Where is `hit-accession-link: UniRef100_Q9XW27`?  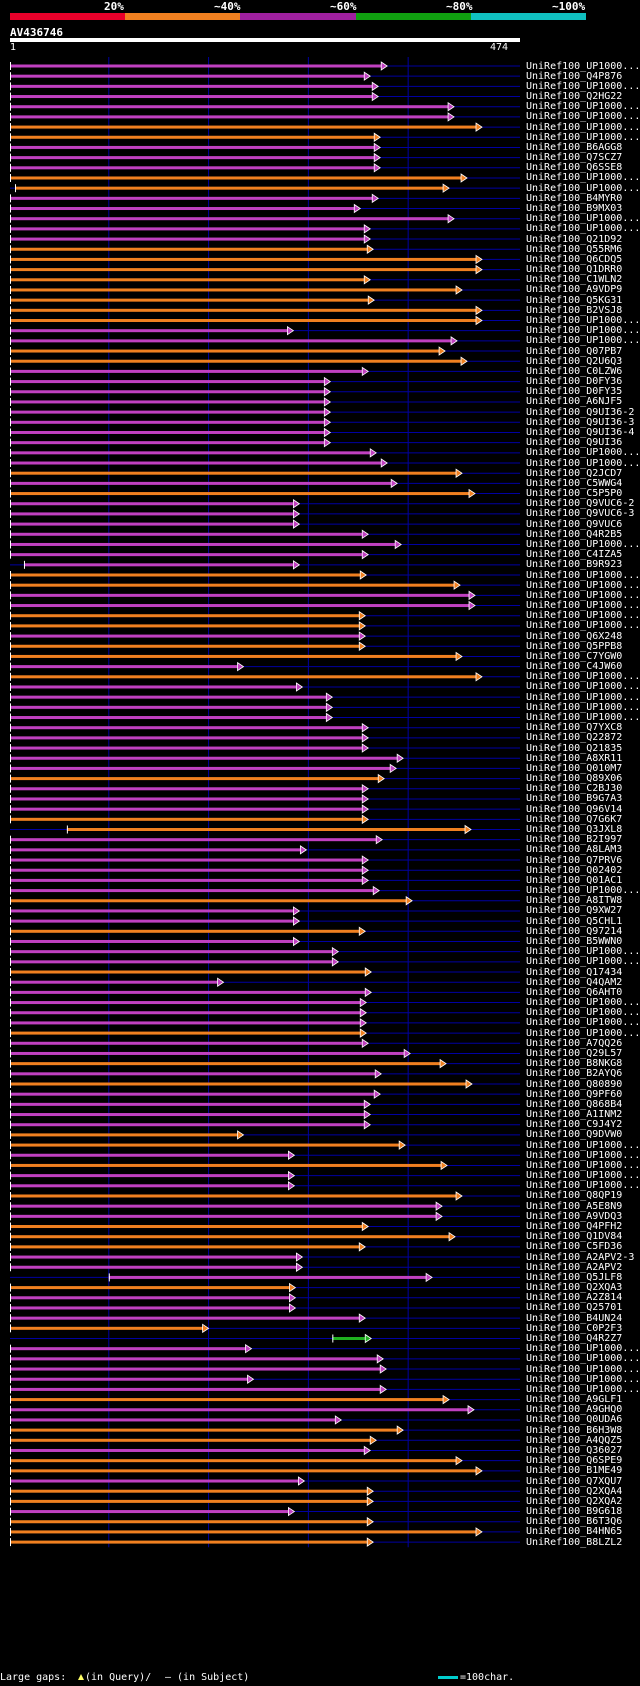 hit-accession-link: UniRef100_Q9XW27 is located at coordinates (574, 911).